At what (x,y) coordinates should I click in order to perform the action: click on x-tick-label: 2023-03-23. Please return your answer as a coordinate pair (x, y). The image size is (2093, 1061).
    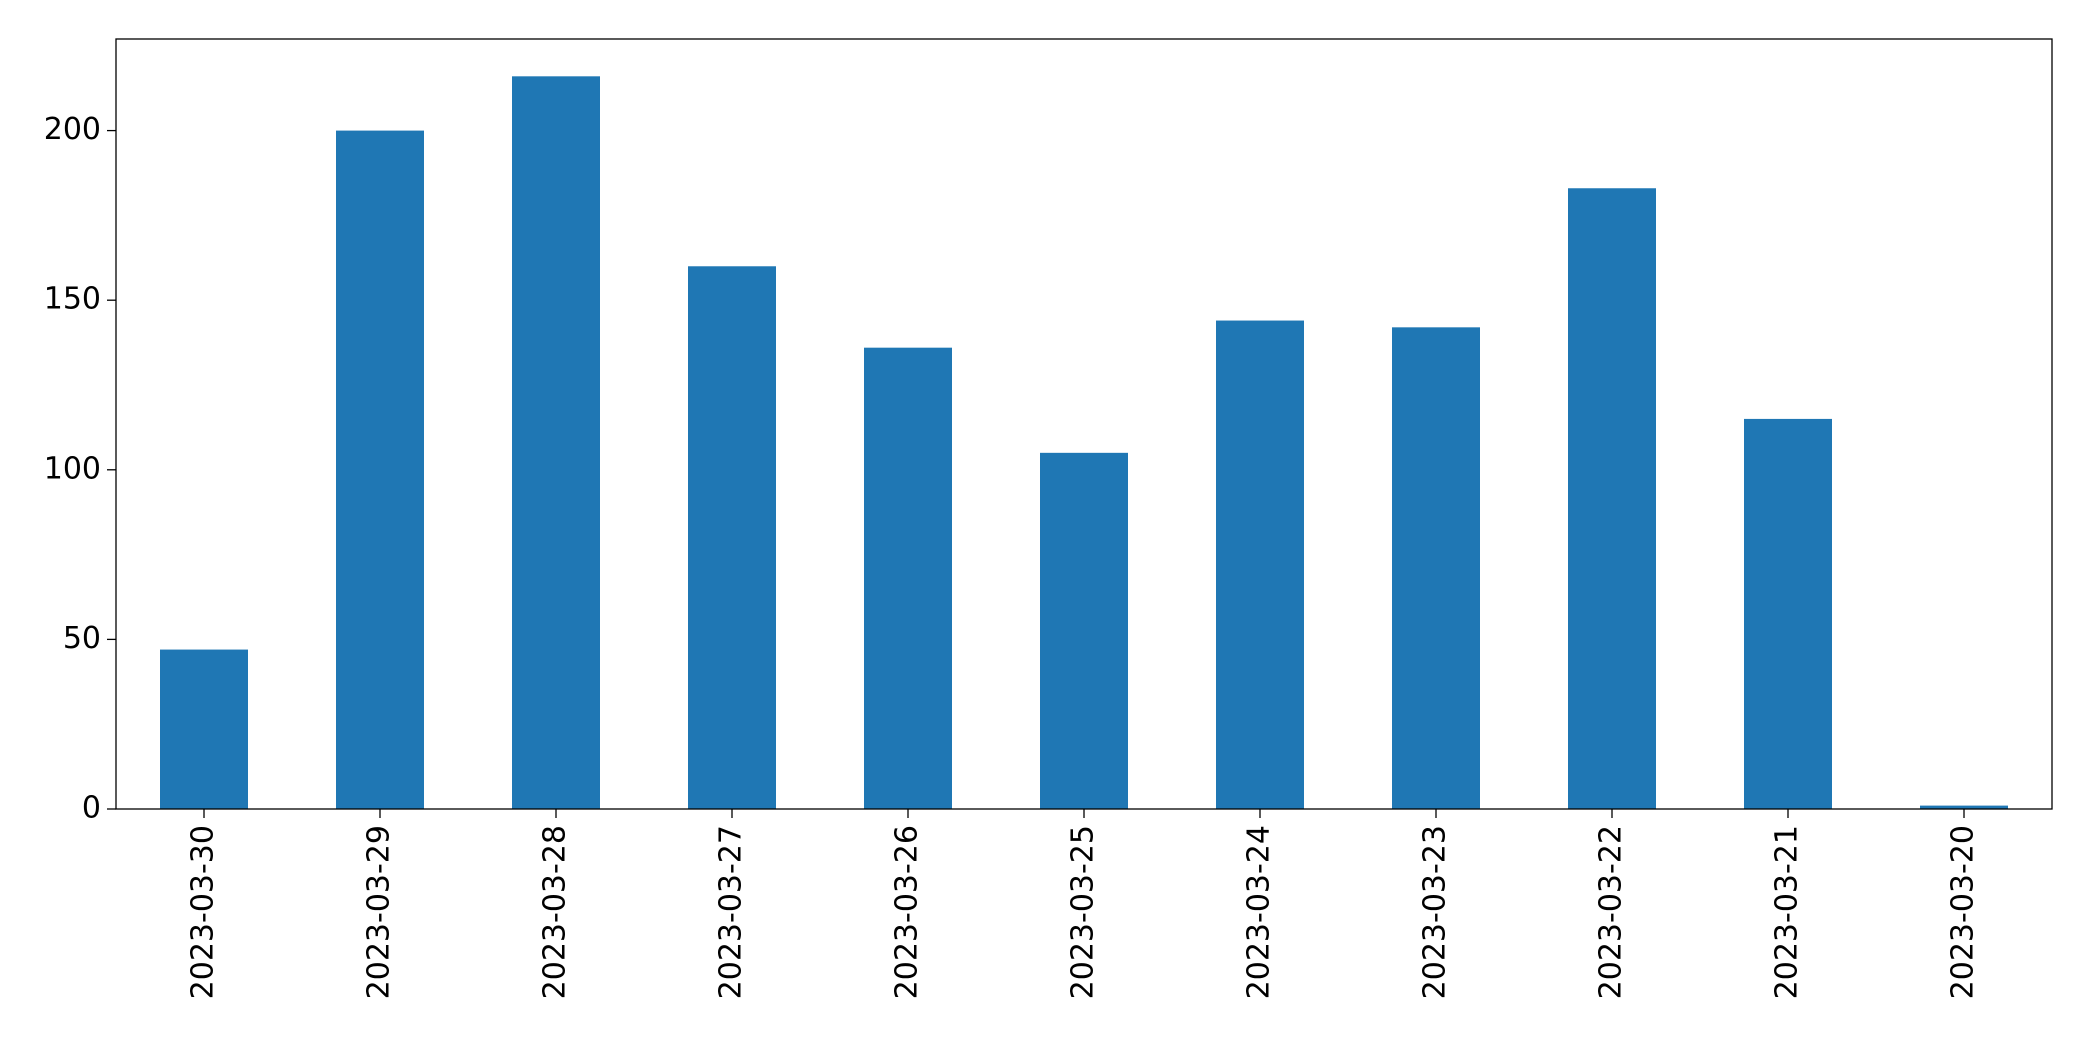
    Looking at the image, I should click on (1435, 912).